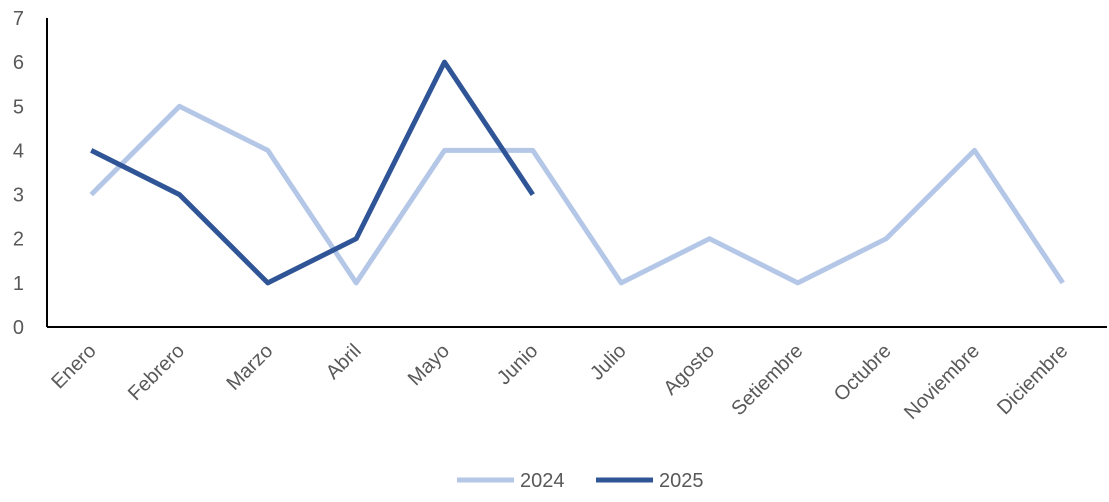 Image resolution: width=1109 pixels, height=502 pixels. Describe the element at coordinates (18, 328) in the screenshot. I see `y-tick-label: 0` at that location.